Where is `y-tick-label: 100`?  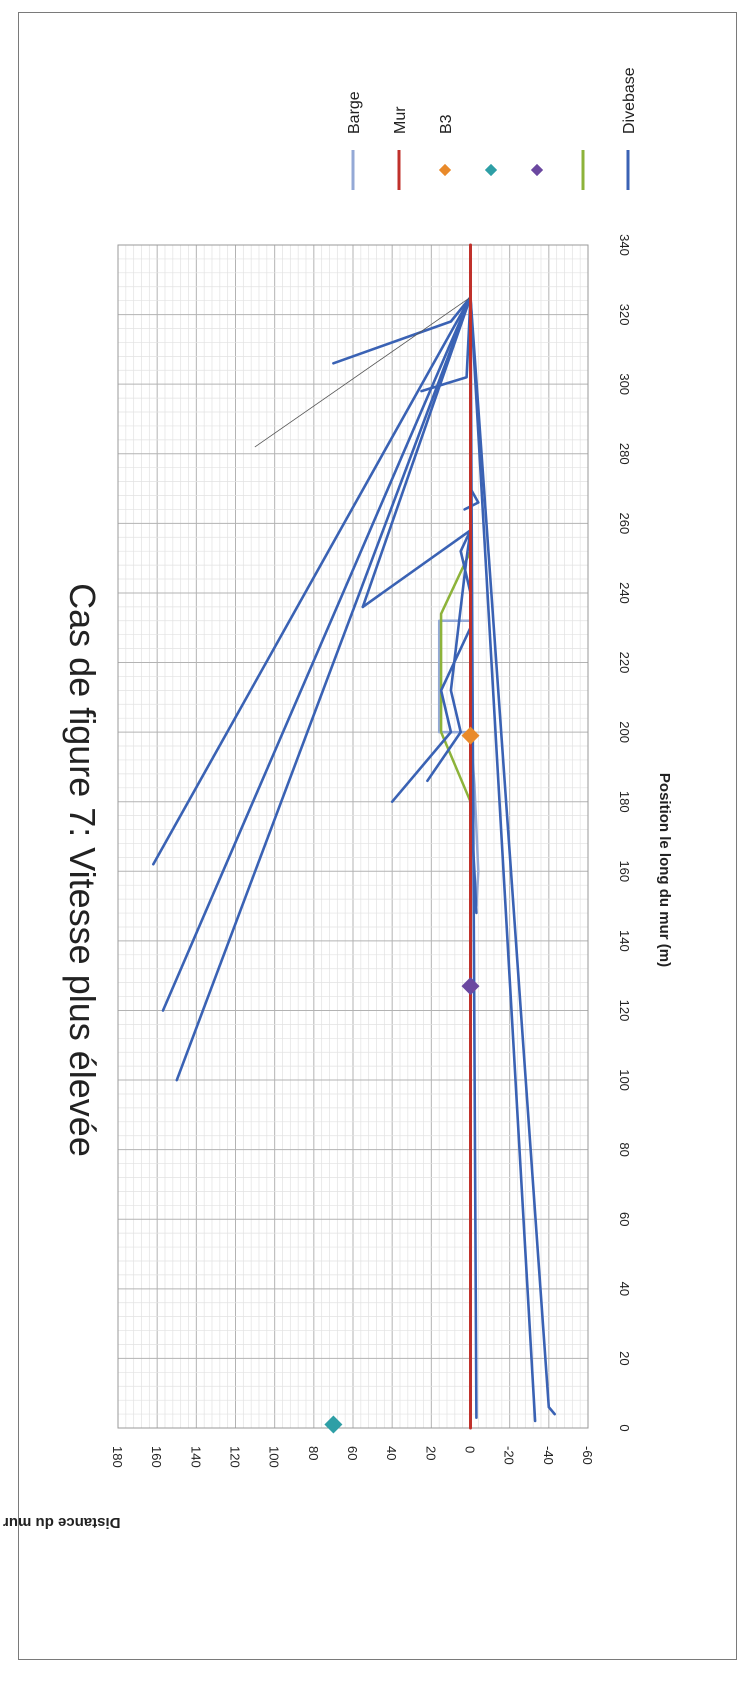 y-tick-label: 100 is located at coordinates (274, 1457).